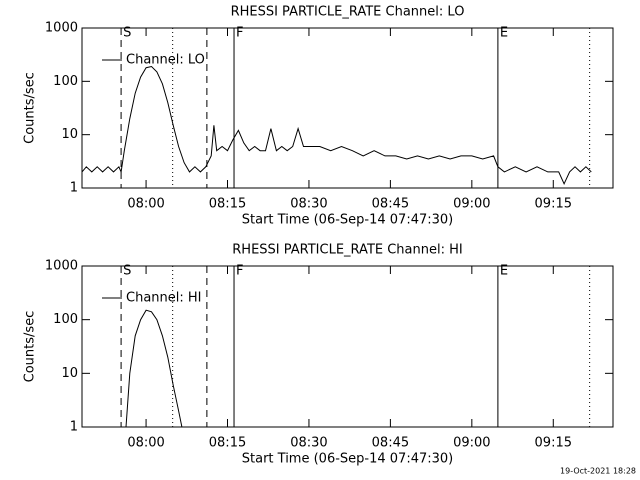 The height and width of the screenshot is (480, 640). I want to click on chart-title: RHESSI PARTICLE_RATE Channel: LO, so click(348, 12).